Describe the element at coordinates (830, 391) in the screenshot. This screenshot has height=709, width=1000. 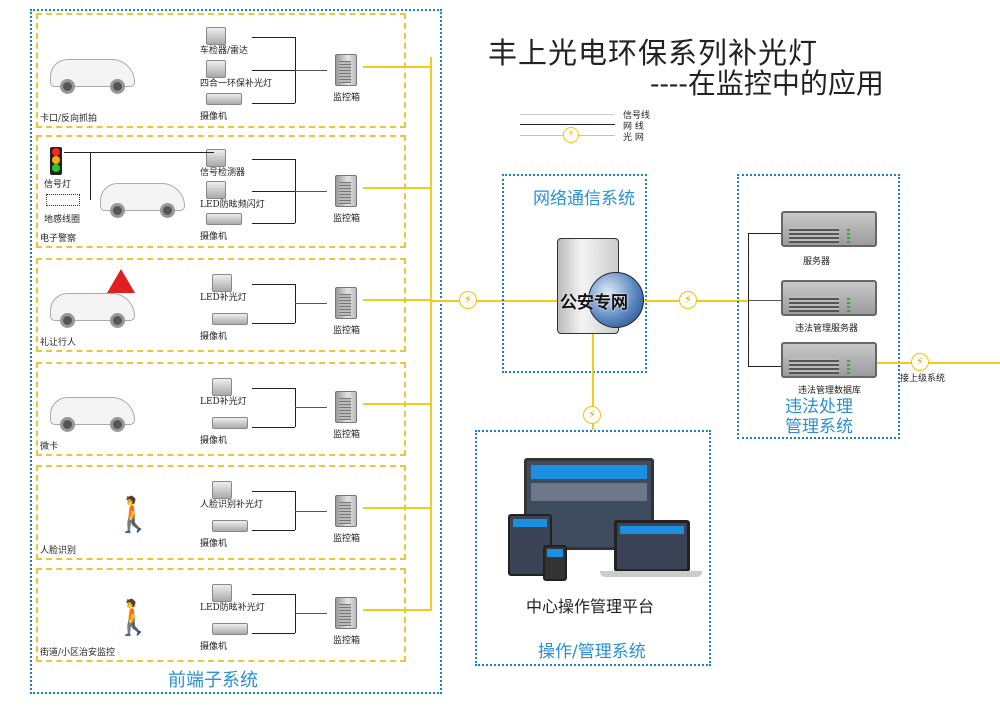
I see `server-label: 违法管理数据库` at that location.